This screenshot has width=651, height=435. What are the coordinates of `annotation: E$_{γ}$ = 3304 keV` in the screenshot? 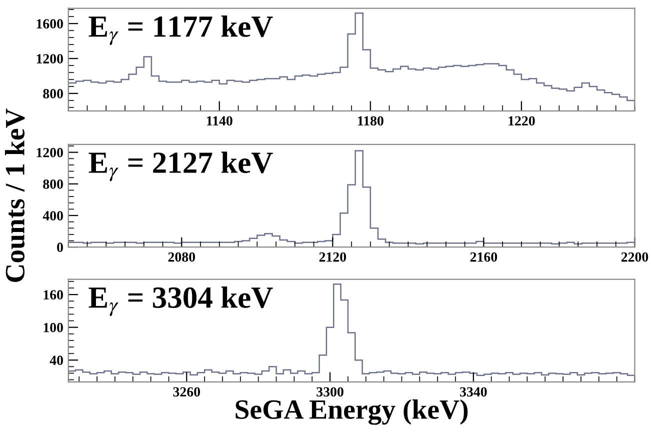 It's located at (180, 301).